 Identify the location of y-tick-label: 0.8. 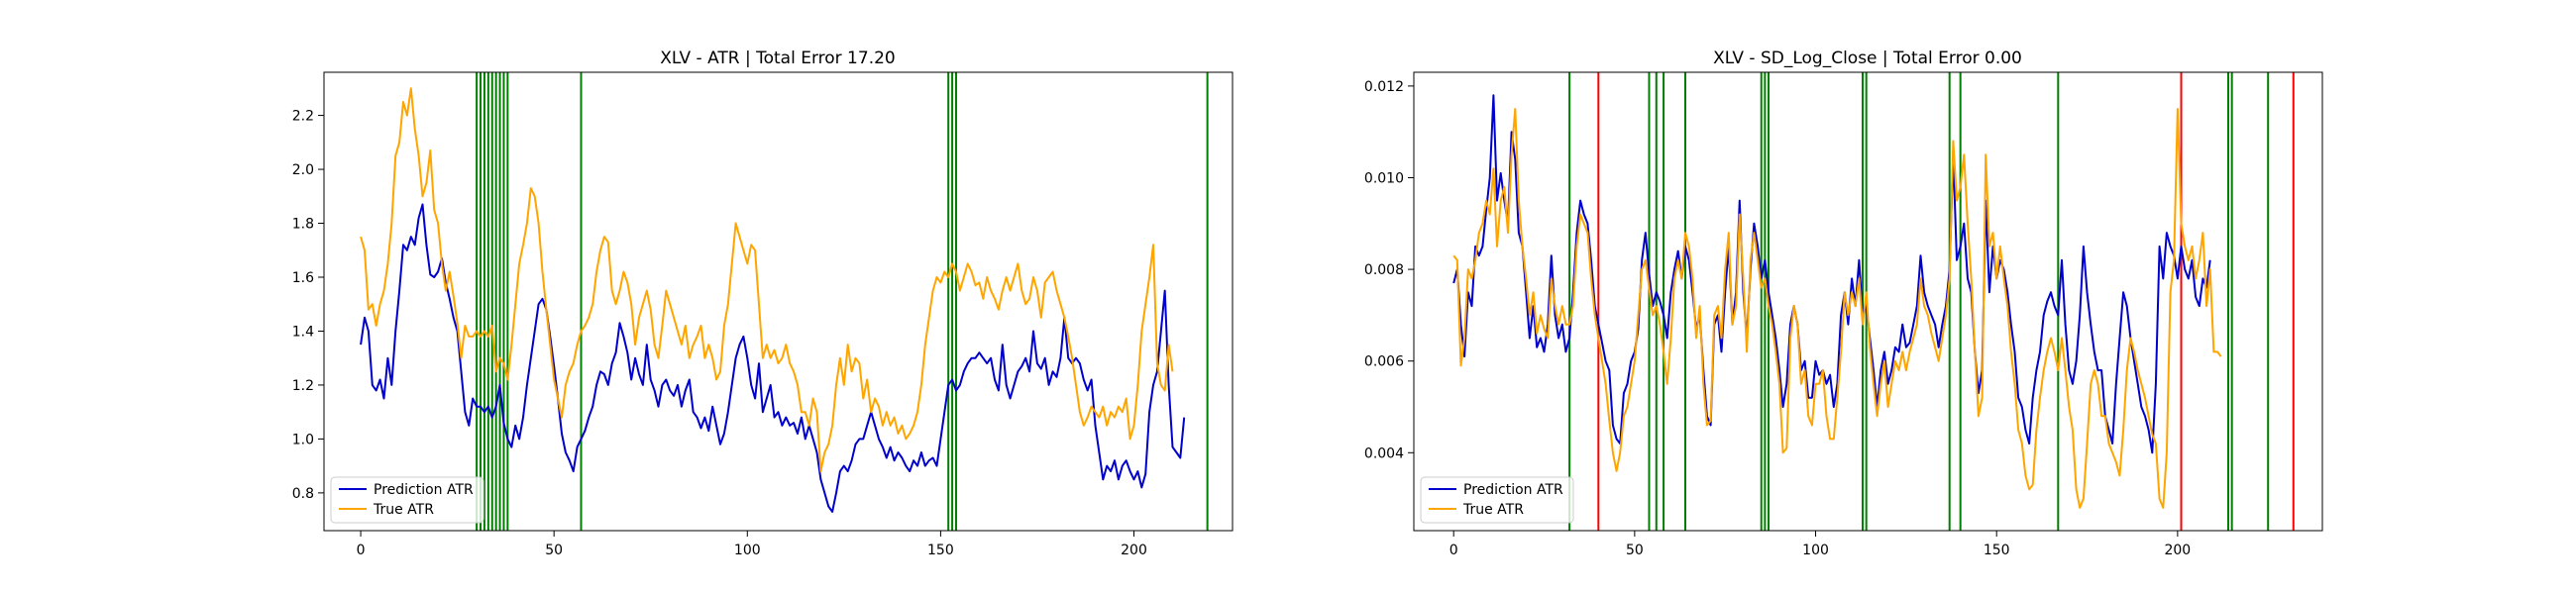
(303, 494).